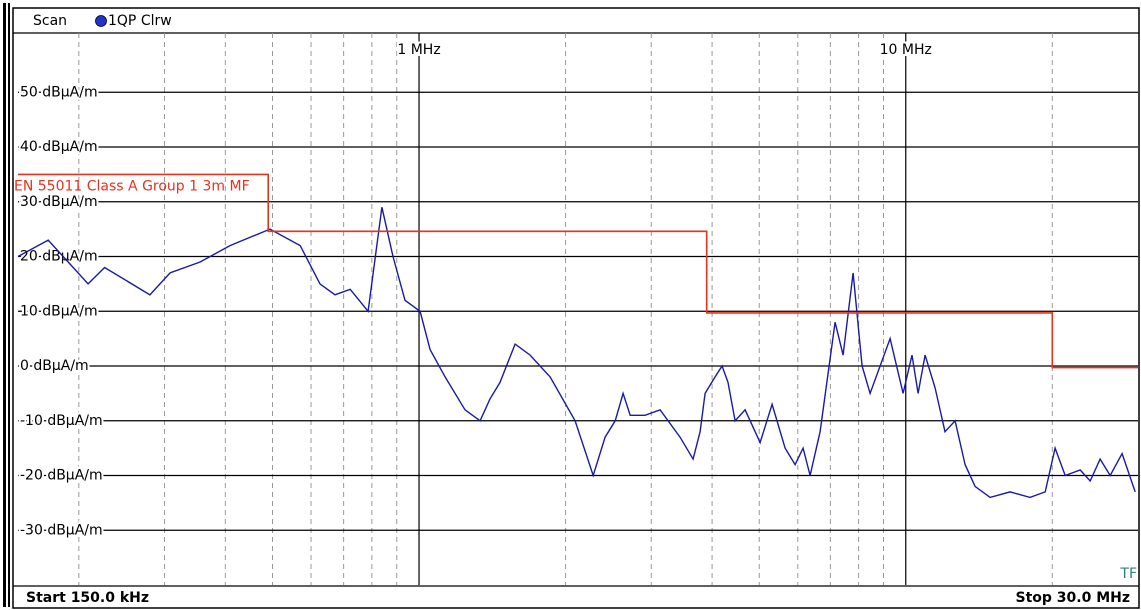 This screenshot has width=1141, height=610. Describe the element at coordinates (50, 21) in the screenshot. I see `mode-label: Scan` at that location.